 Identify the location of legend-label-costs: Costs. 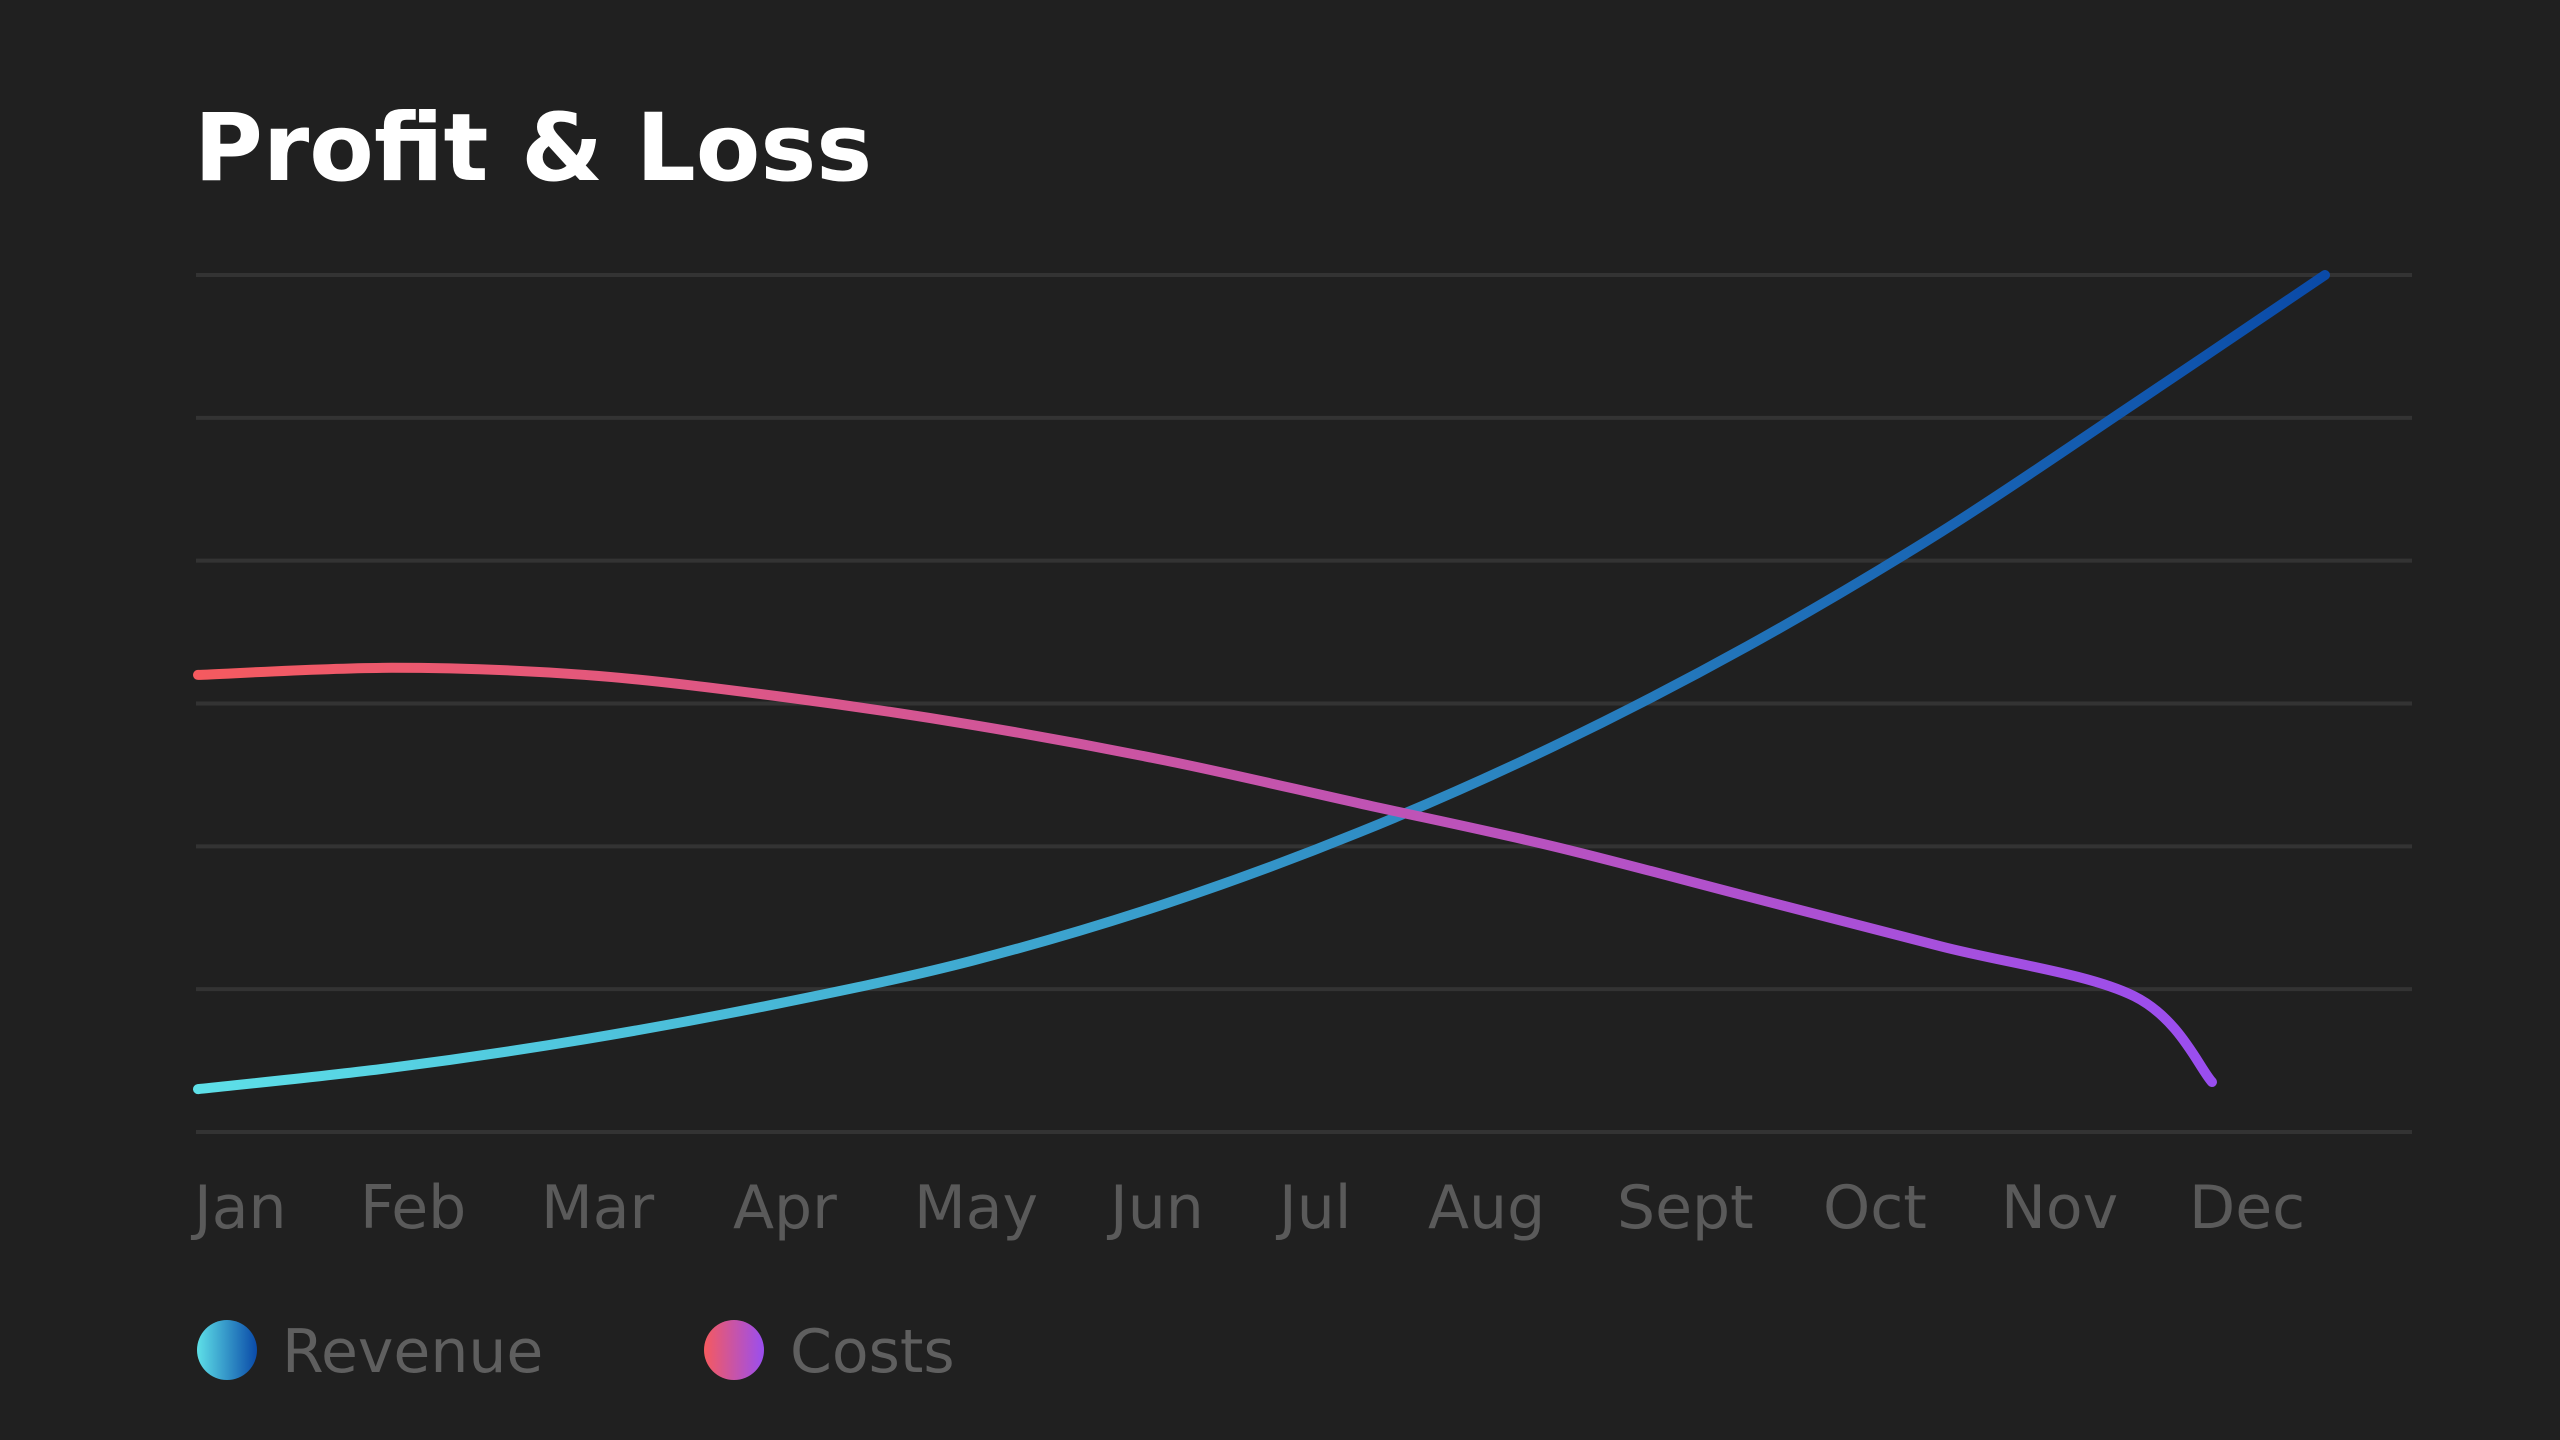
(872, 1352).